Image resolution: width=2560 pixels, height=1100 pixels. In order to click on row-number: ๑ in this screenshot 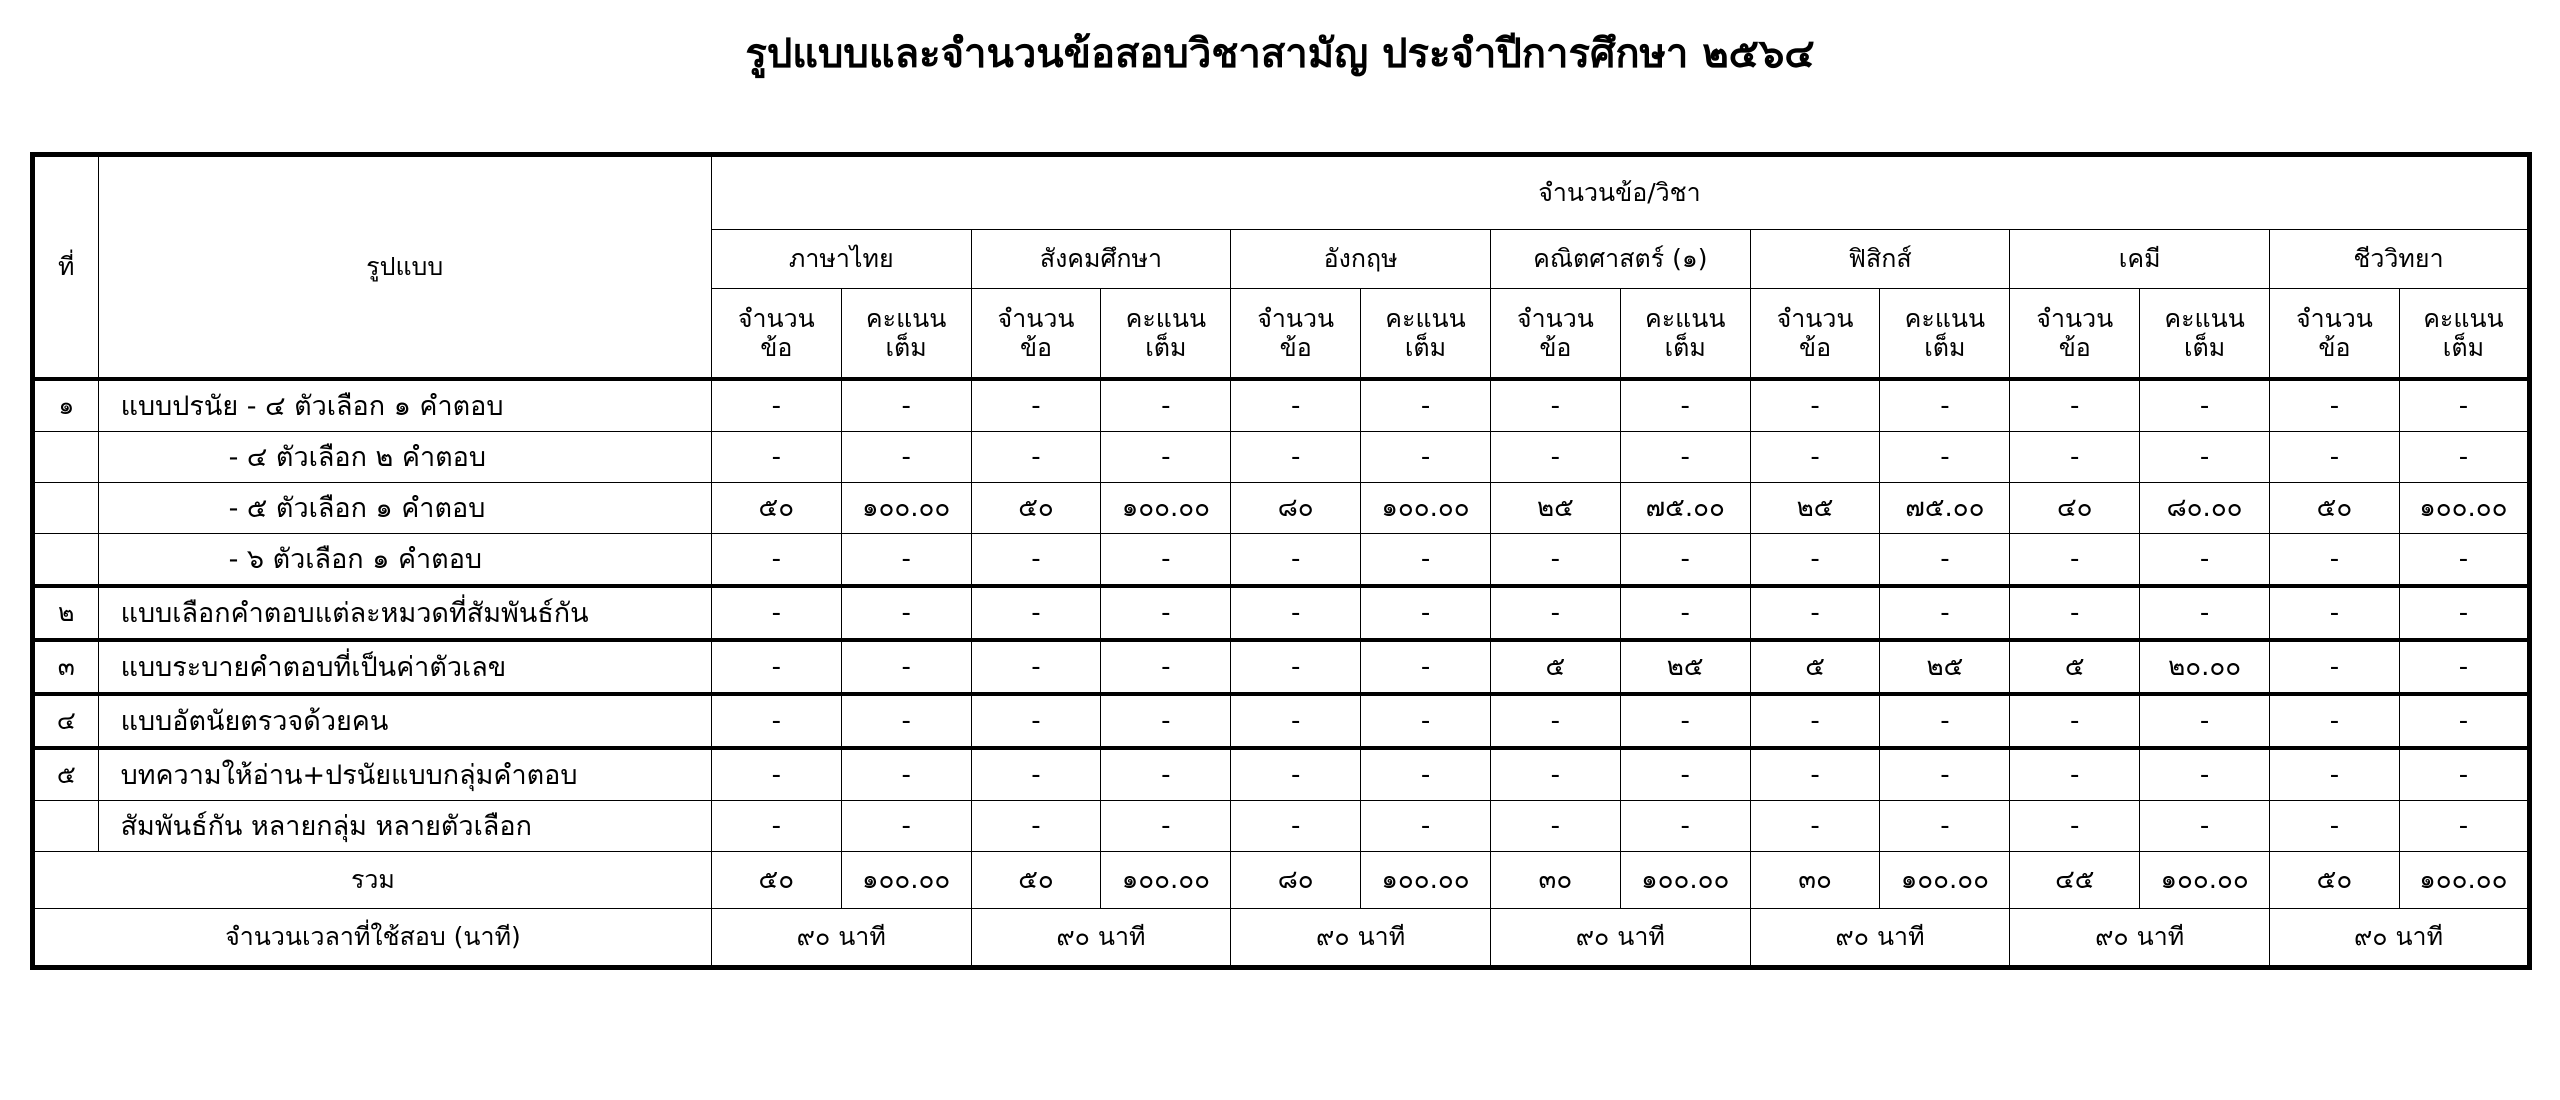, I will do `click(65, 404)`.